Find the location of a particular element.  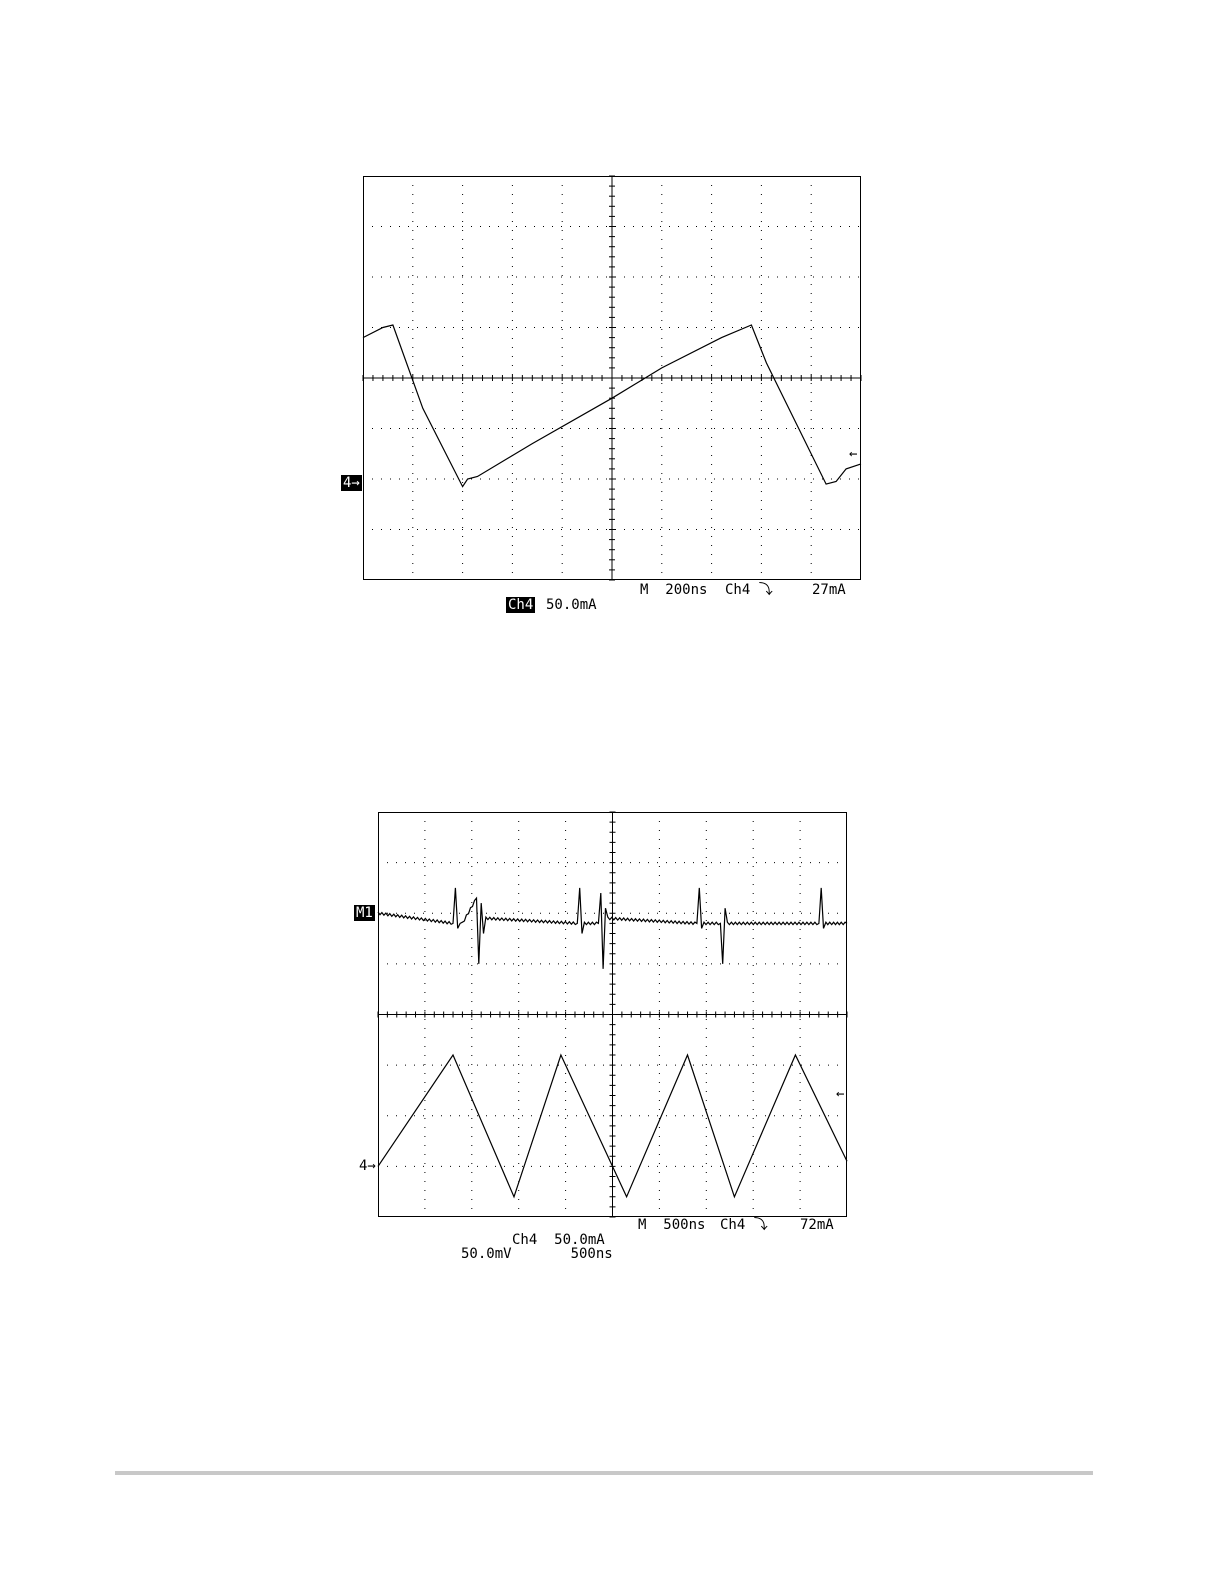

timebase-readout-bottom: M 500ns is located at coordinates (672, 1225).